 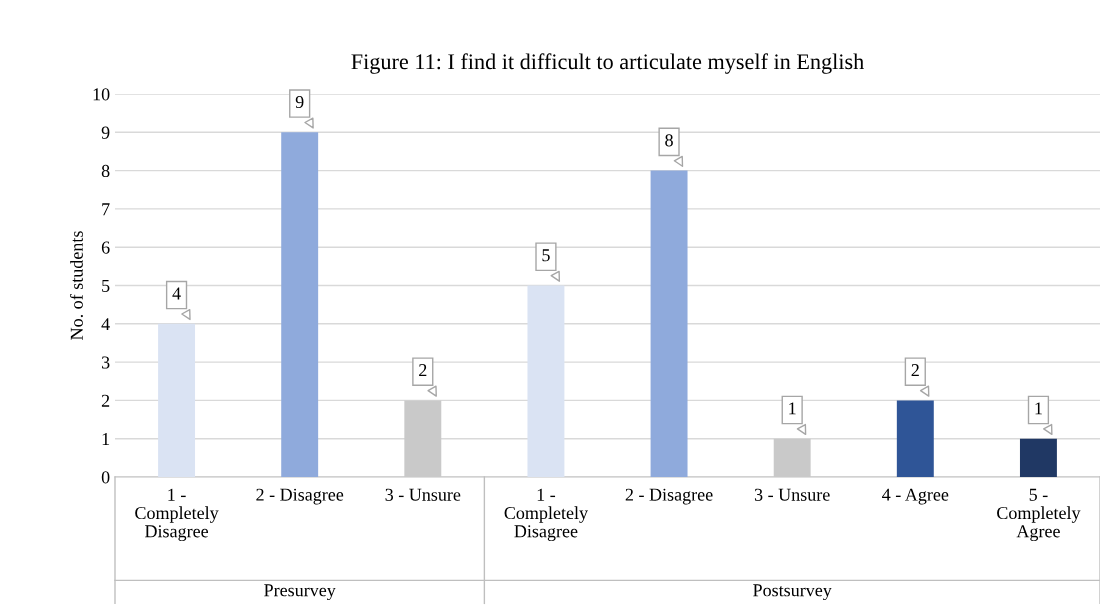 What do you see at coordinates (105, 362) in the screenshot?
I see `y-tick-label: 3` at bounding box center [105, 362].